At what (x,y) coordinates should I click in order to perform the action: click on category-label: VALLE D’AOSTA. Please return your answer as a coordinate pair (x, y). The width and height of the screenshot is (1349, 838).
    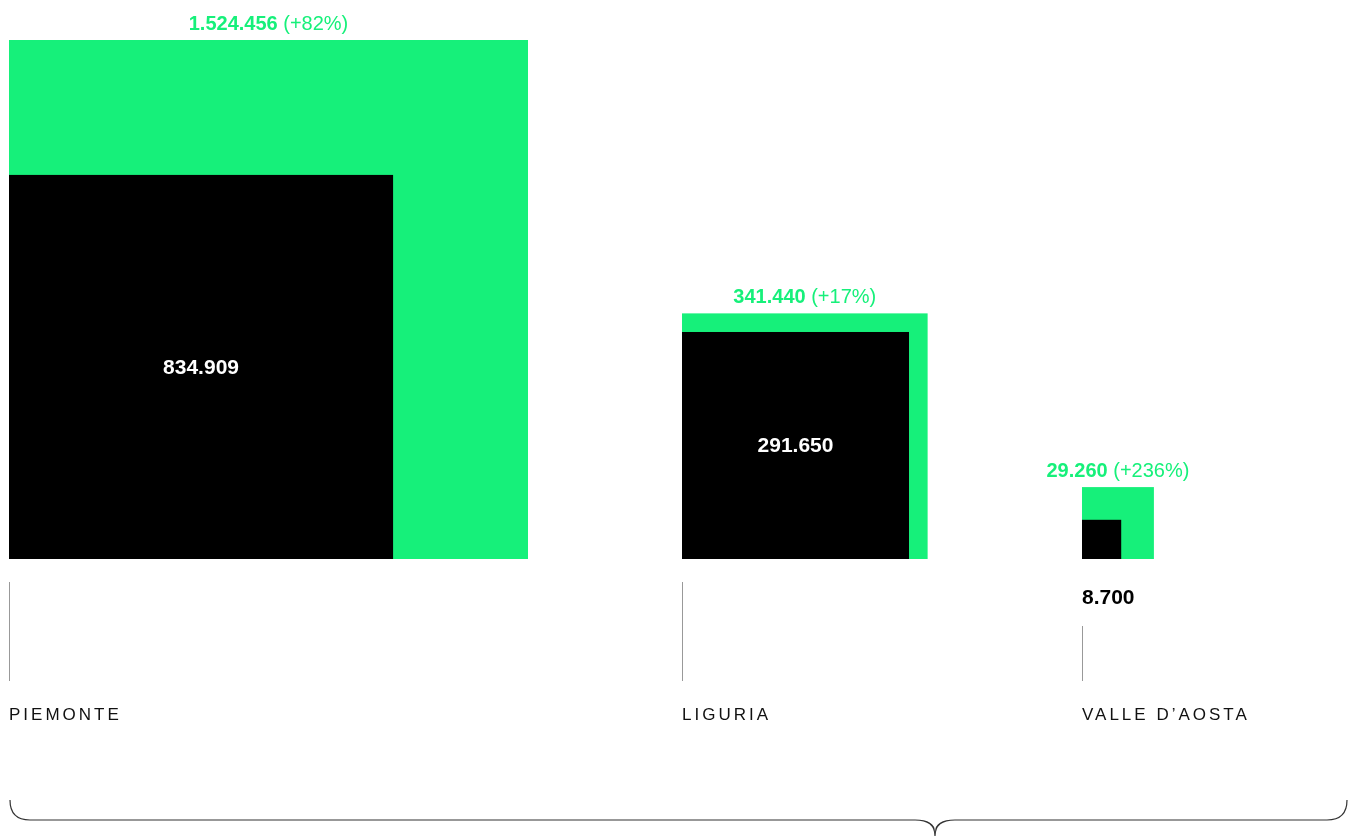
    Looking at the image, I should click on (1166, 714).